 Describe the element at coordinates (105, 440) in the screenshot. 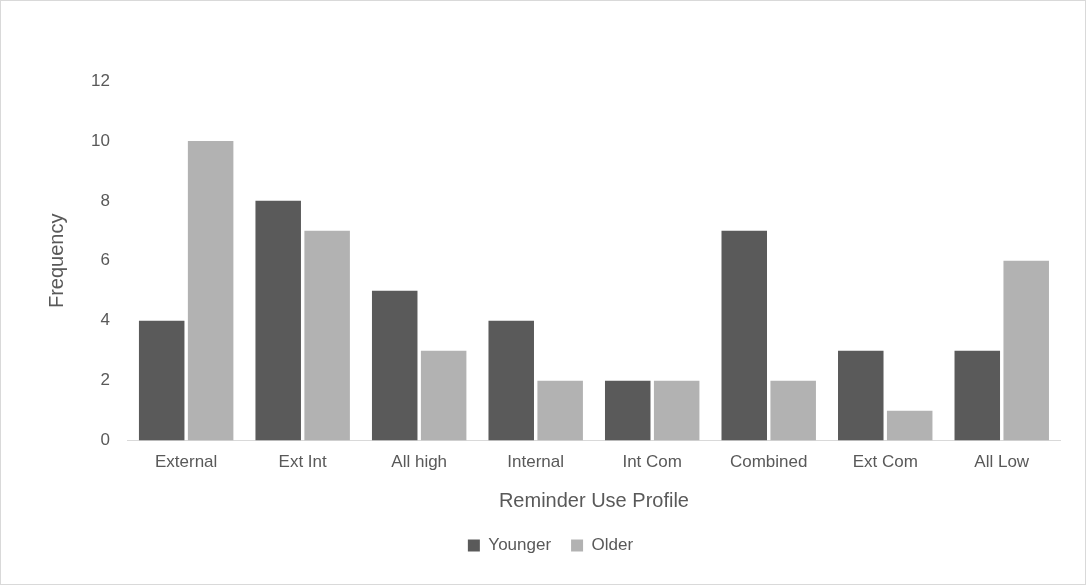

I see `y-tick-label: 0` at that location.